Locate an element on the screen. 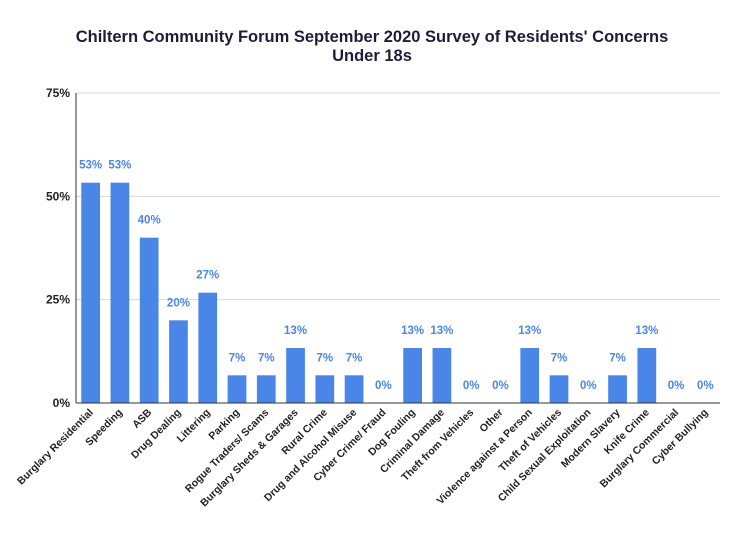 The height and width of the screenshot is (538, 745). y-axis-ticks: 0% 25% 50% 75% is located at coordinates (58, 248).